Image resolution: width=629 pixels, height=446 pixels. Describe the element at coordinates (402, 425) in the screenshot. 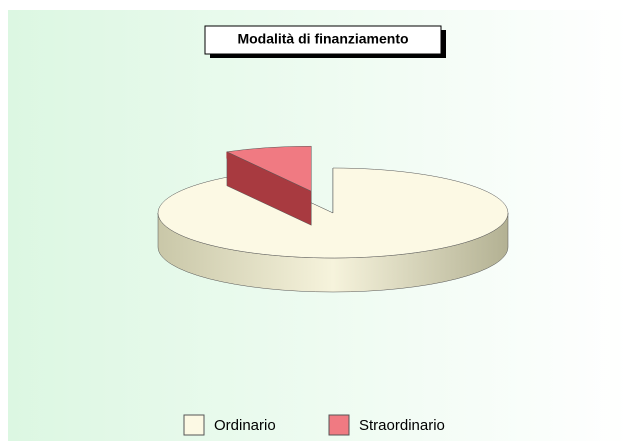

I see `legend-label: Straordinario` at that location.